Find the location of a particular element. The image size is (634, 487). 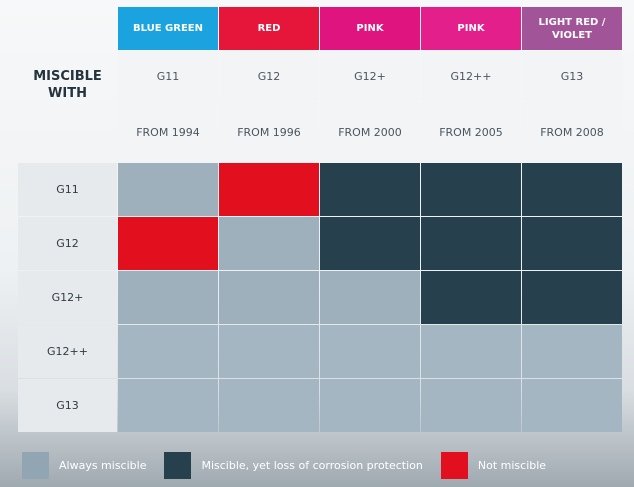

column-header-code: G11 is located at coordinates (168, 76).